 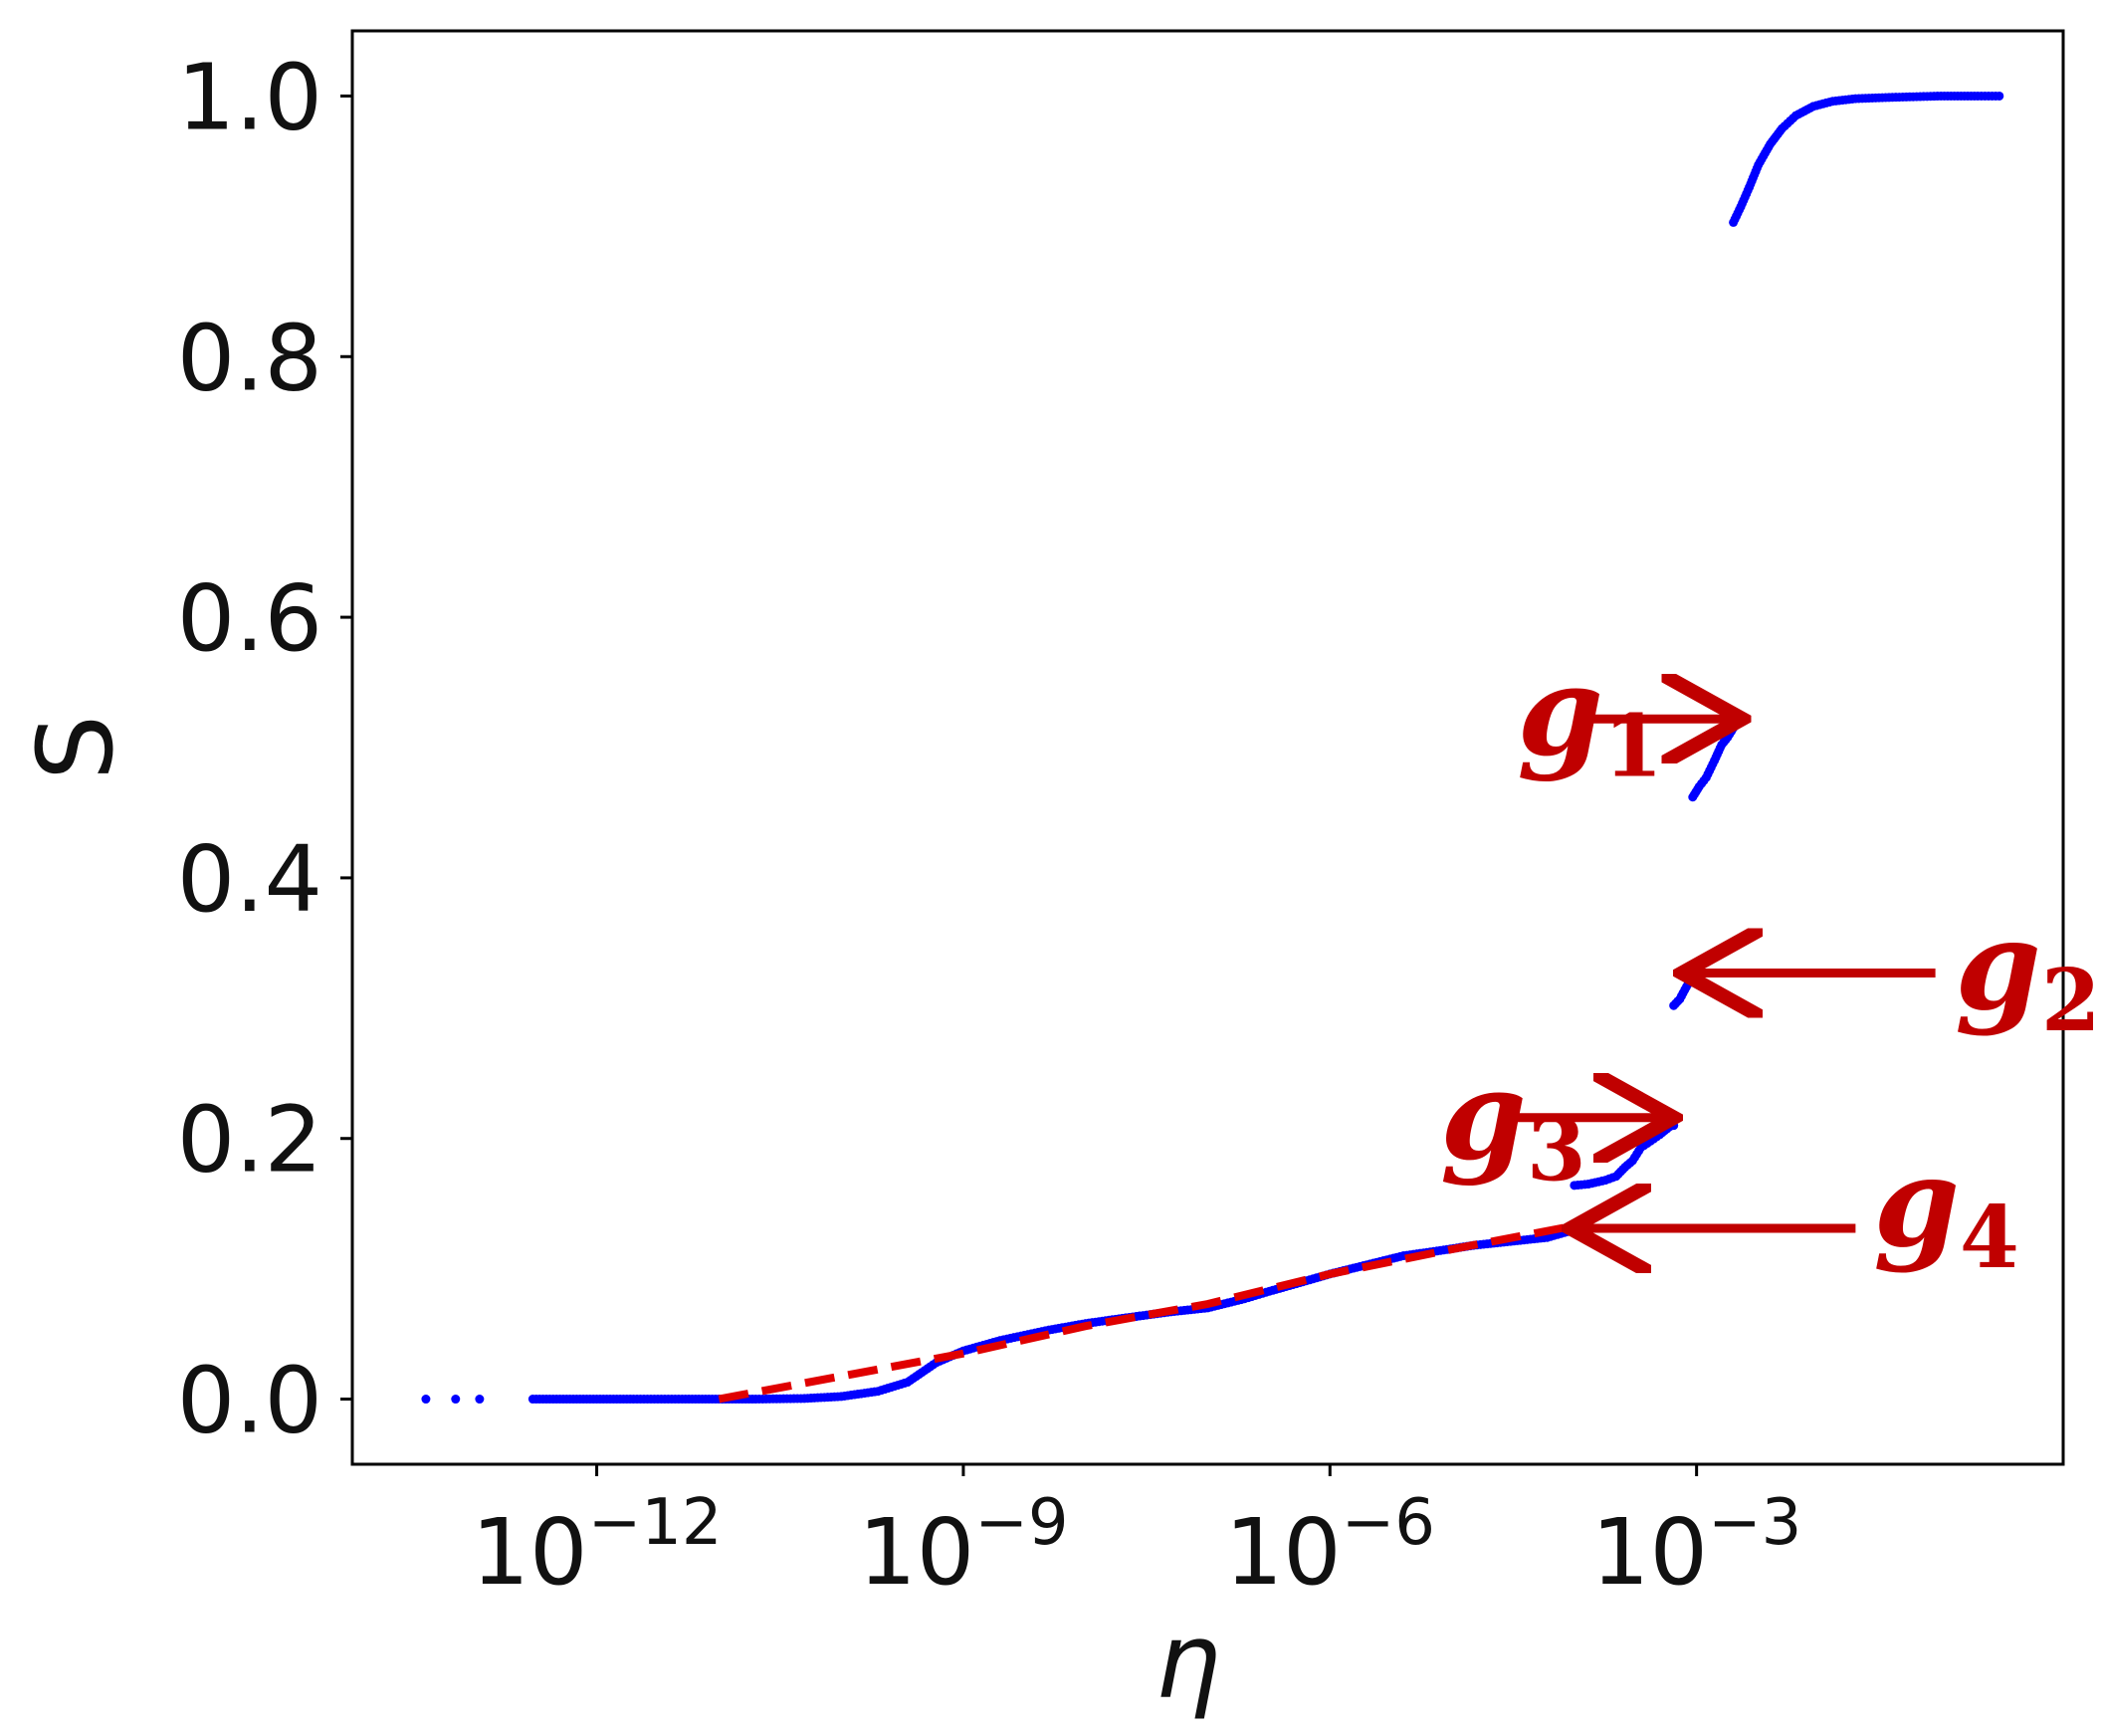 What do you see at coordinates (1021, 1523) in the screenshot?
I see `x-tick-exponent: −9` at bounding box center [1021, 1523].